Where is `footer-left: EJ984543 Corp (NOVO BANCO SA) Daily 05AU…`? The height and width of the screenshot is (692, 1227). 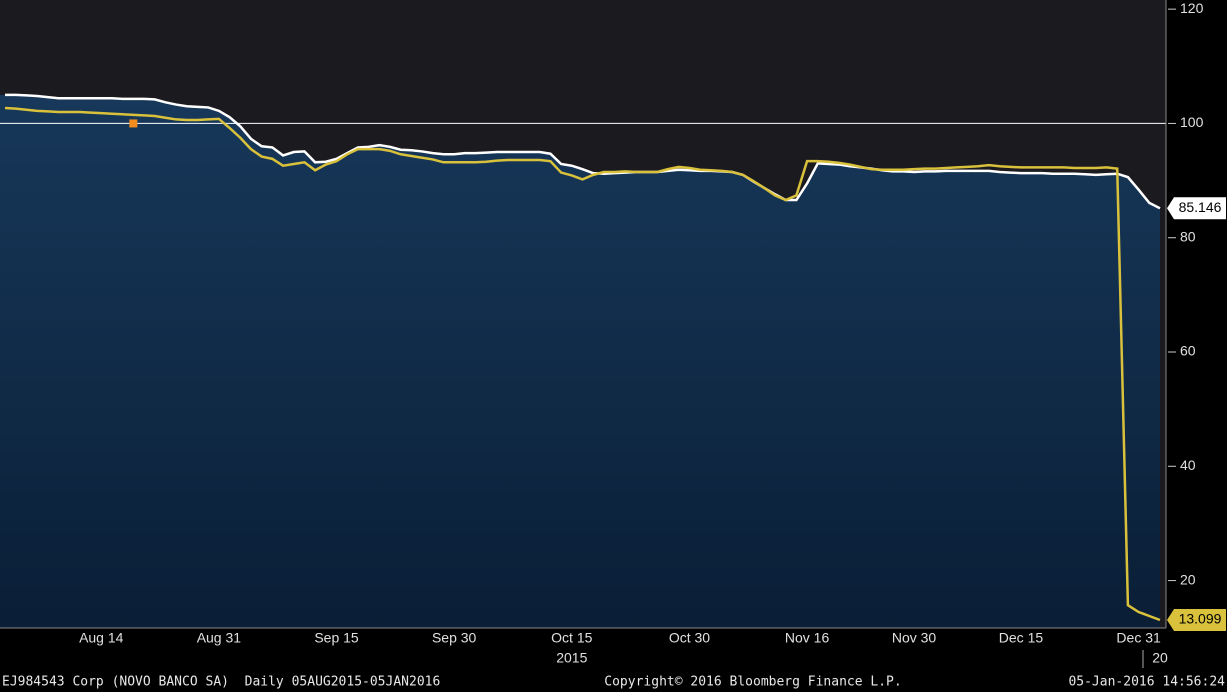
footer-left: EJ984543 Corp (NOVO BANCO SA) Daily 05AU… is located at coordinates (221, 682).